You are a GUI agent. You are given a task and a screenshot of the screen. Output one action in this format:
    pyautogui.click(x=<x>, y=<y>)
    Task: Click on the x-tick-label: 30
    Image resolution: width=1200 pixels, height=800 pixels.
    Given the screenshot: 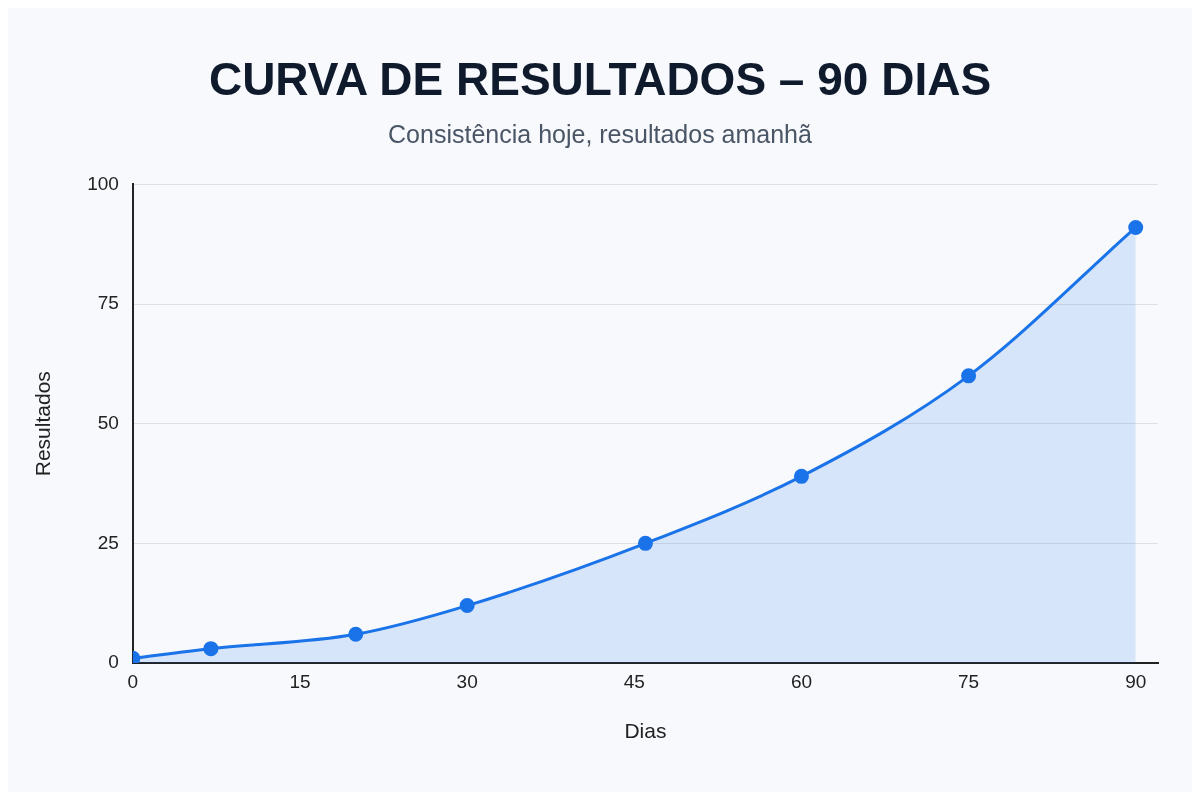 What is the action you would take?
    pyautogui.click(x=467, y=681)
    